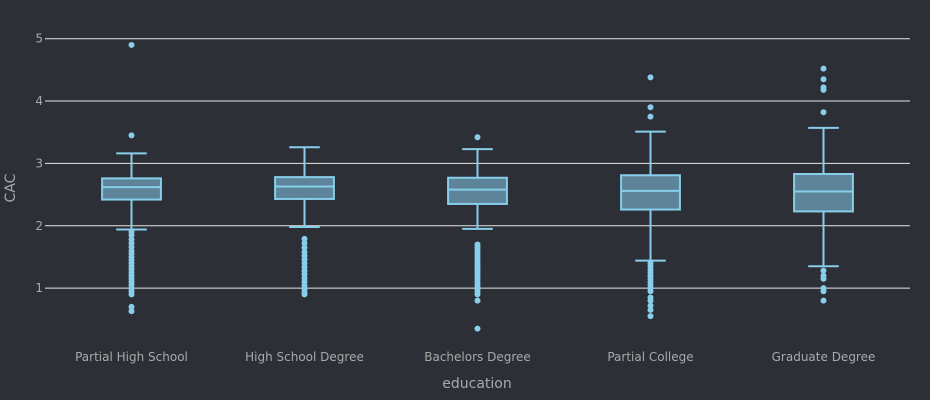  I want to click on y-tick-label: 5, so click(39, 39).